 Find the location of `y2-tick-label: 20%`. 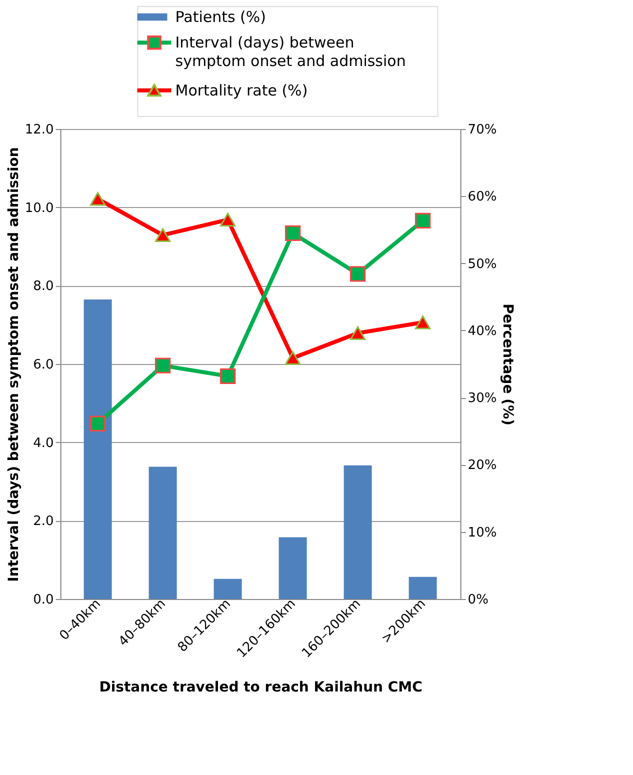

y2-tick-label: 20% is located at coordinates (482, 466).